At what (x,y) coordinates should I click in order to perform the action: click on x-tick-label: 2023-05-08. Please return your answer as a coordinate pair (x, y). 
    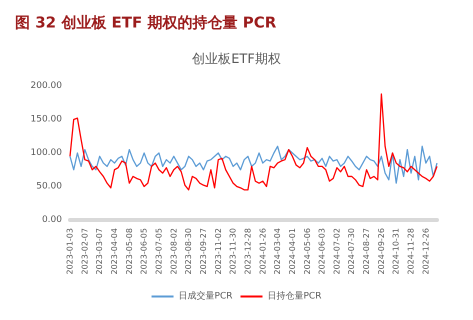
    Looking at the image, I should click on (129, 251).